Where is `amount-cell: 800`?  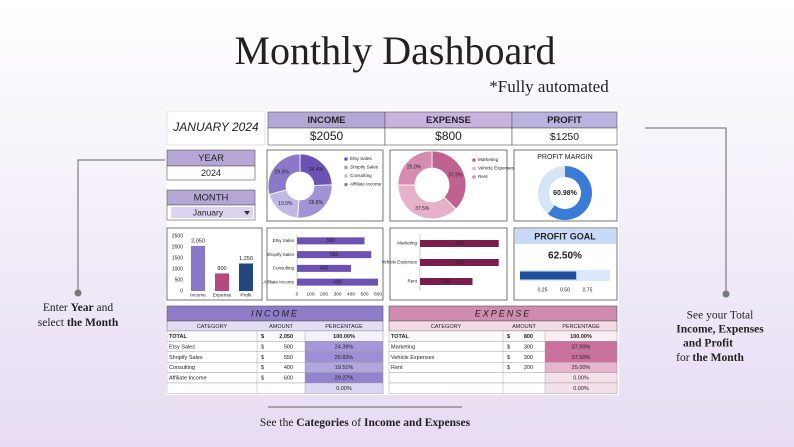 amount-cell: 800 is located at coordinates (528, 337).